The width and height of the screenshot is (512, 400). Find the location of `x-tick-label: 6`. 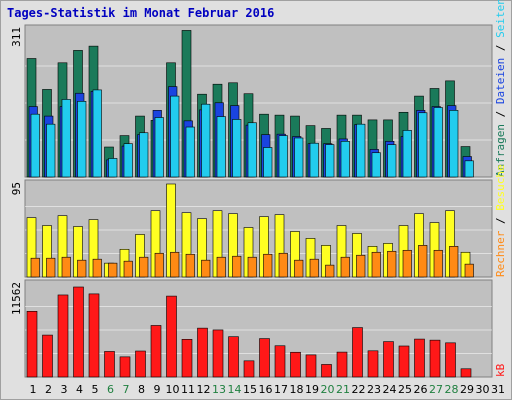

x-tick-label: 6 is located at coordinates (110, 389).